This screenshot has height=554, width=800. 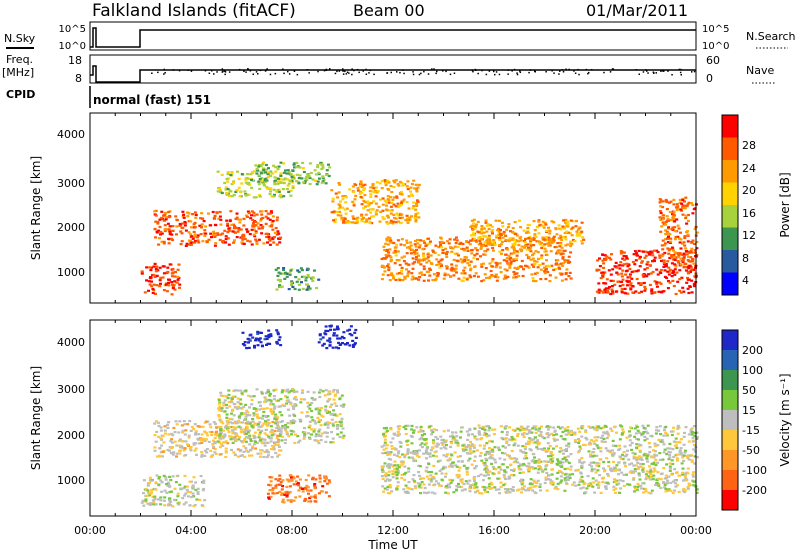 What do you see at coordinates (756, 205) in the screenshot?
I see `power-colorbar: 28 24 20 16 12 8 4 Power [dB]` at bounding box center [756, 205].